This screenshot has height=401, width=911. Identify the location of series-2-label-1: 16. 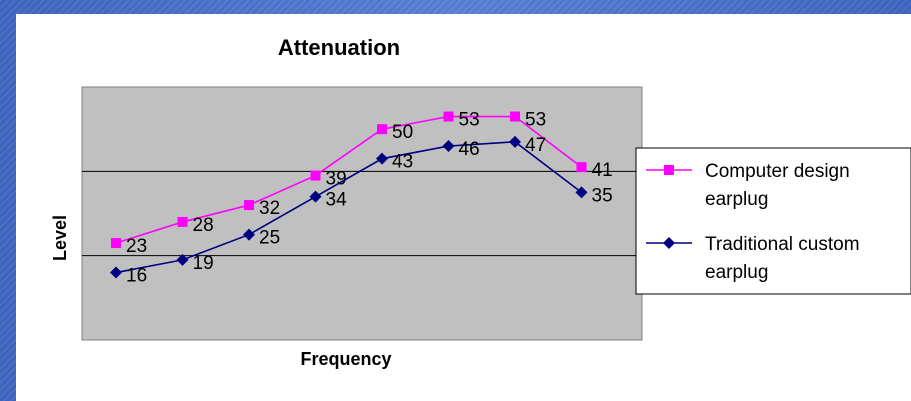
(136, 276).